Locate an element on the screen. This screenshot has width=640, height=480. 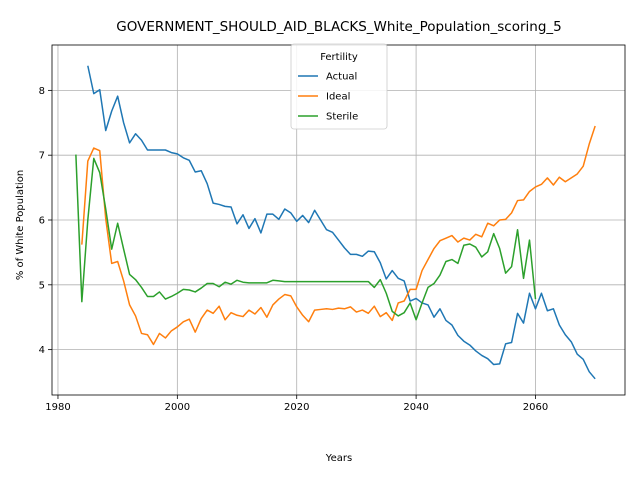
x-tick-label: 2000 is located at coordinates (177, 407).